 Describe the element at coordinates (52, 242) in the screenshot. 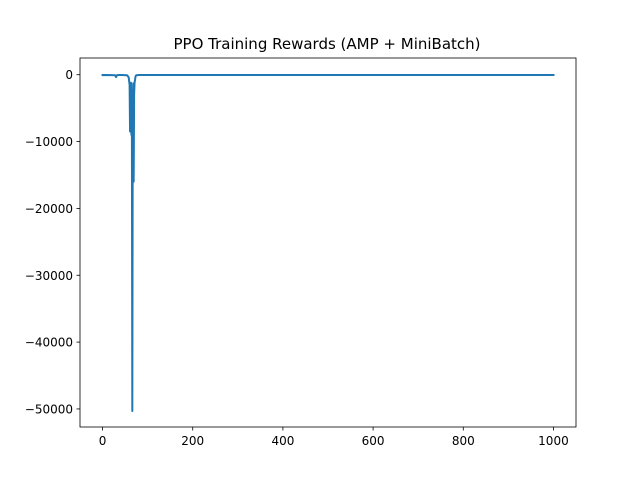

I see `y-axis: 0 −10000 −20000 −30000 −40000 −50000` at that location.